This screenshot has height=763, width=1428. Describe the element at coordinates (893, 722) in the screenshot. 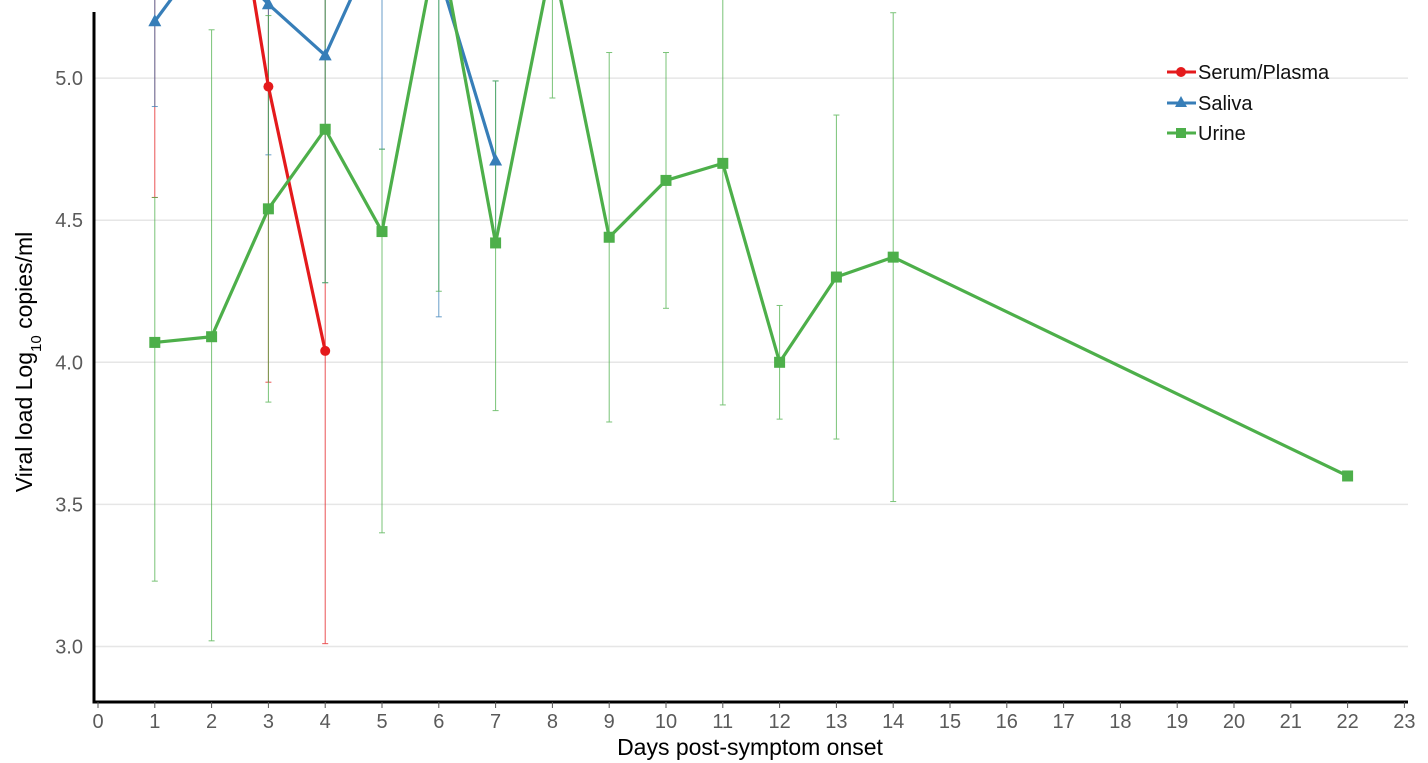

I see `x-tick-label-14: 14` at that location.